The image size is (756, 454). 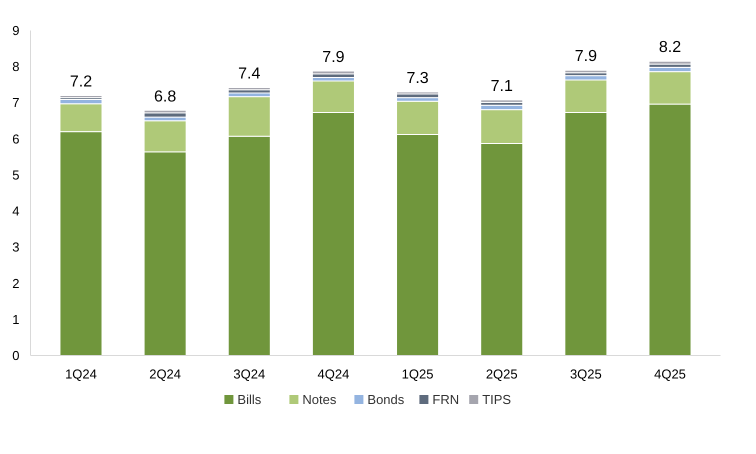 I want to click on y-tick-label: 3, so click(x=16, y=247).